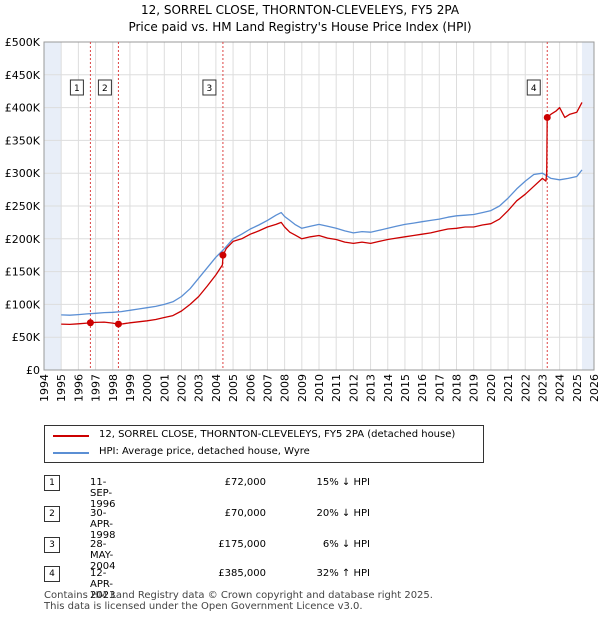 The width and height of the screenshot is (600, 620). I want to click on x-tick-label: 2011, so click(336, 388).